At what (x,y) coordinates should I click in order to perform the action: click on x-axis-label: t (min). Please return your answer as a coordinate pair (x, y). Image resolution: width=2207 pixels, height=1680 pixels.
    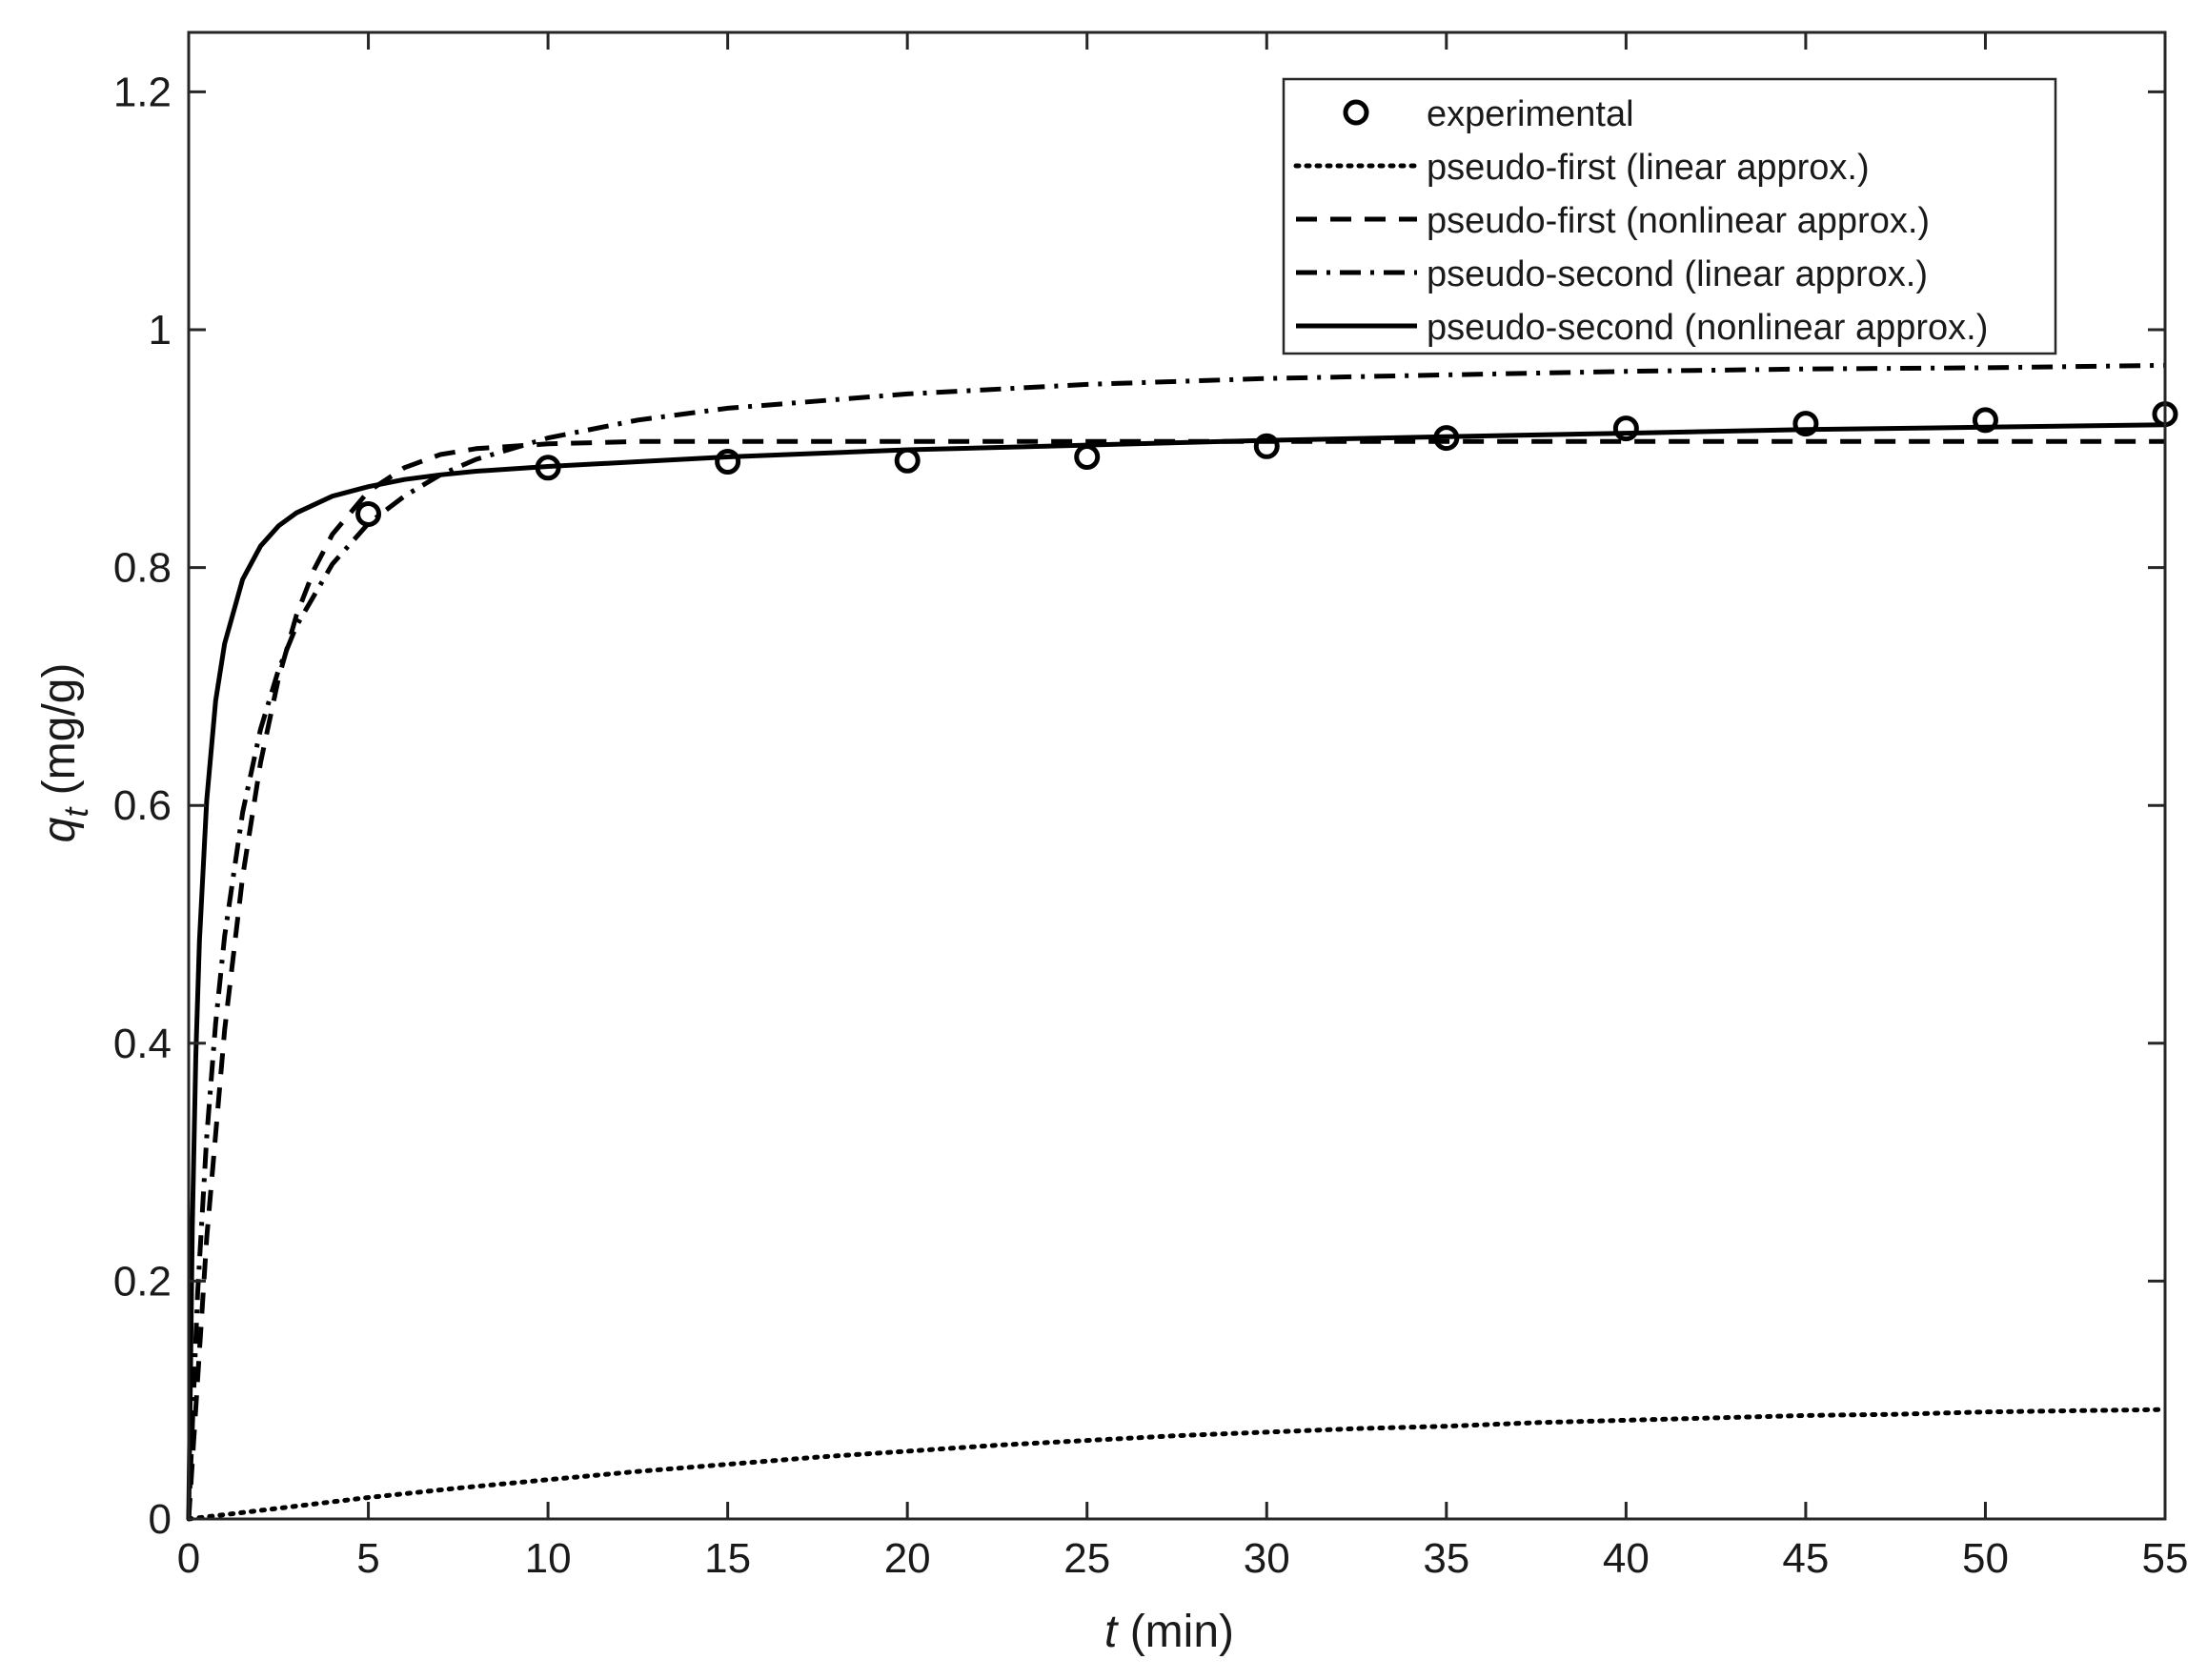
    Looking at the image, I should click on (1169, 1632).